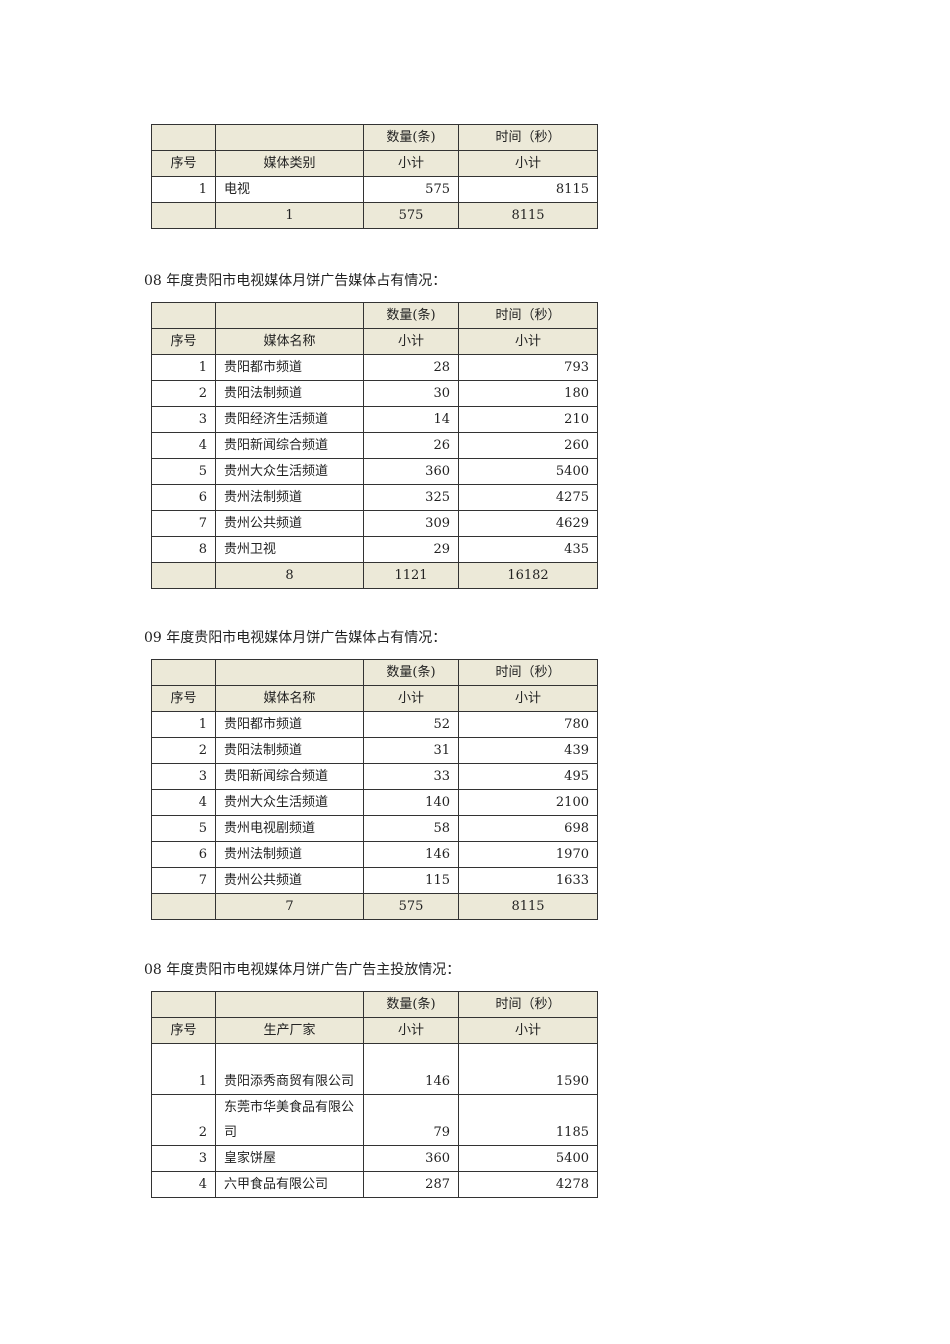 This screenshot has height=1344, width=950. Describe the element at coordinates (528, 367) in the screenshot. I see `row-time: 793` at that location.